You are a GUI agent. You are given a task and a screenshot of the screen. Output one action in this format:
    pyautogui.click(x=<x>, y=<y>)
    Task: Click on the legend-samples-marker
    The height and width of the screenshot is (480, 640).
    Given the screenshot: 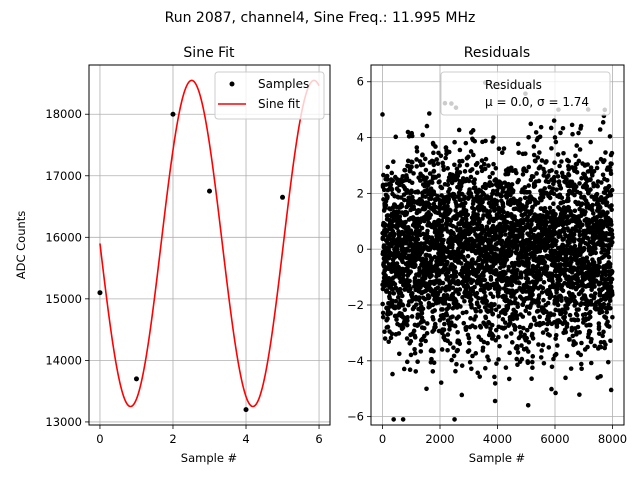 What is the action you would take?
    pyautogui.click(x=232, y=84)
    